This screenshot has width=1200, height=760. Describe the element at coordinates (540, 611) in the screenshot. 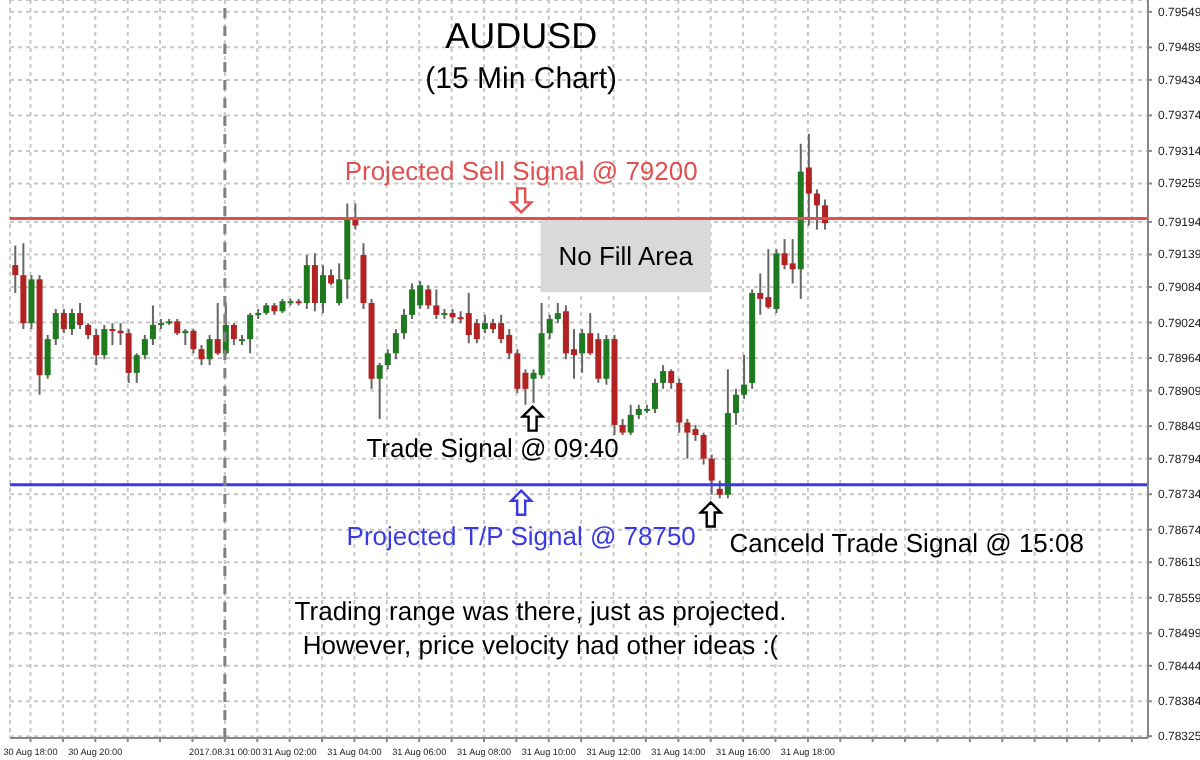

I see `annotation: Trading range was there, just as projected.` at that location.